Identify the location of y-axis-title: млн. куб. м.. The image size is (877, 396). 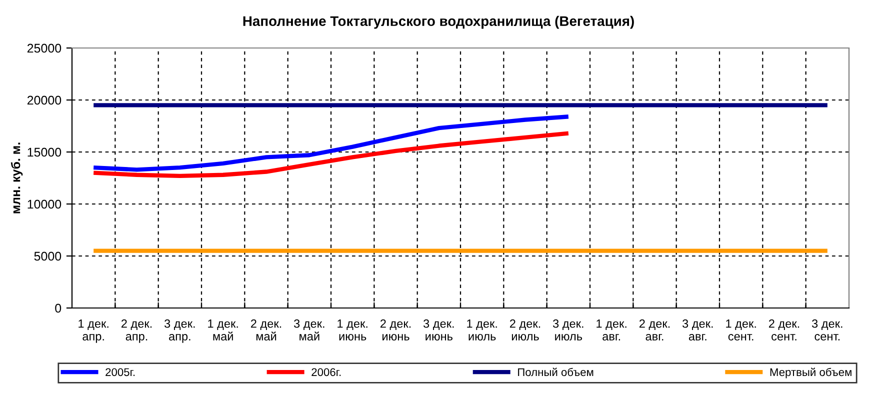
(16, 178).